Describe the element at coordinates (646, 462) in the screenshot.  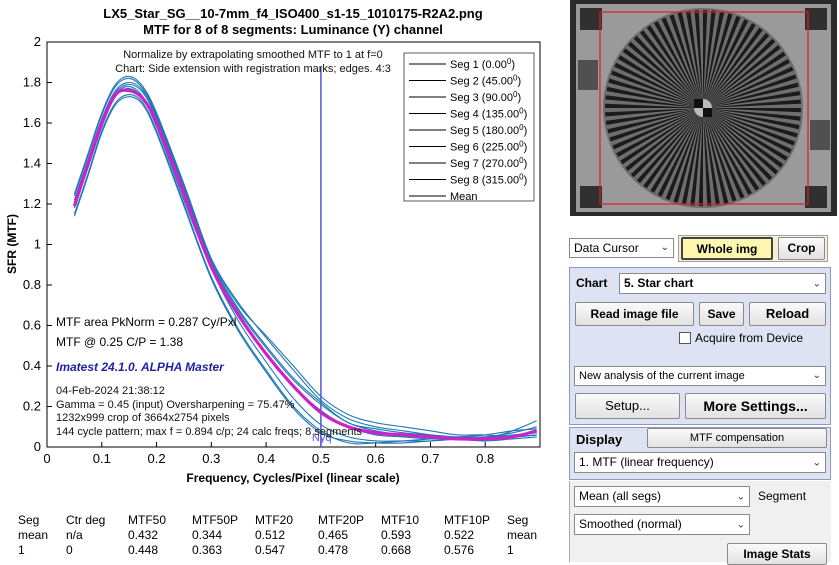
I see `display-select-value: 1. MTF (linear frequency)` at that location.